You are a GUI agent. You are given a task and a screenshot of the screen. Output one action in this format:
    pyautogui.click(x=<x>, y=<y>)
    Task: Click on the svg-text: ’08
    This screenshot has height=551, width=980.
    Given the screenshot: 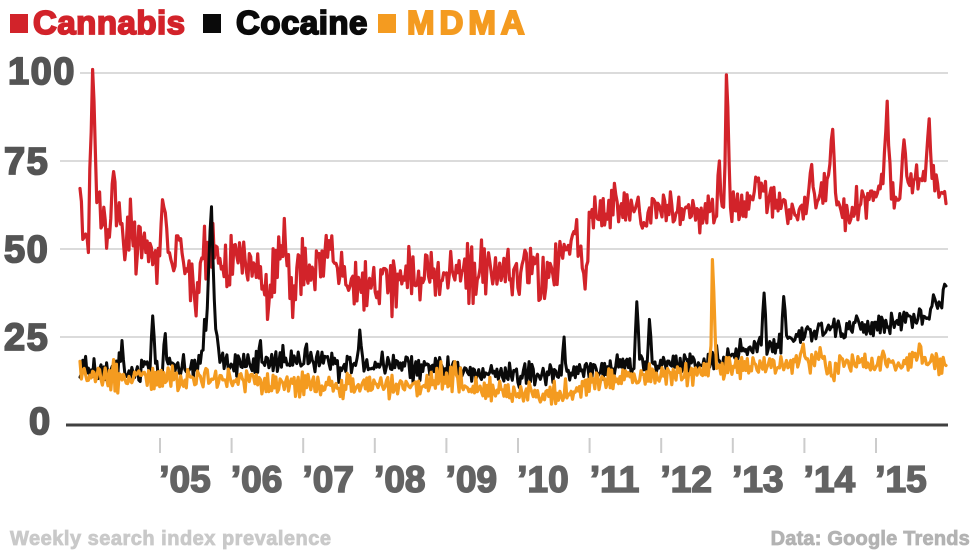 What is the action you would take?
    pyautogui.click(x=399, y=479)
    